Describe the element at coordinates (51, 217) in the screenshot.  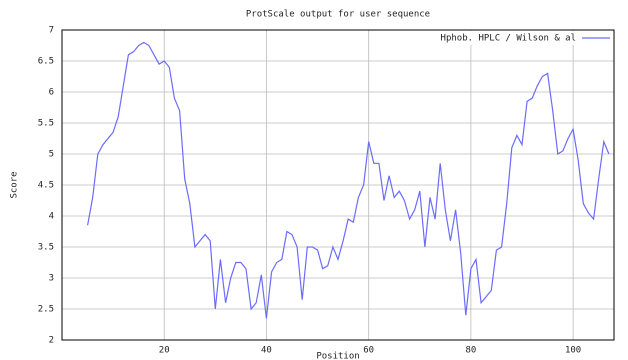
I see `y-tick-label: 4` at that location.